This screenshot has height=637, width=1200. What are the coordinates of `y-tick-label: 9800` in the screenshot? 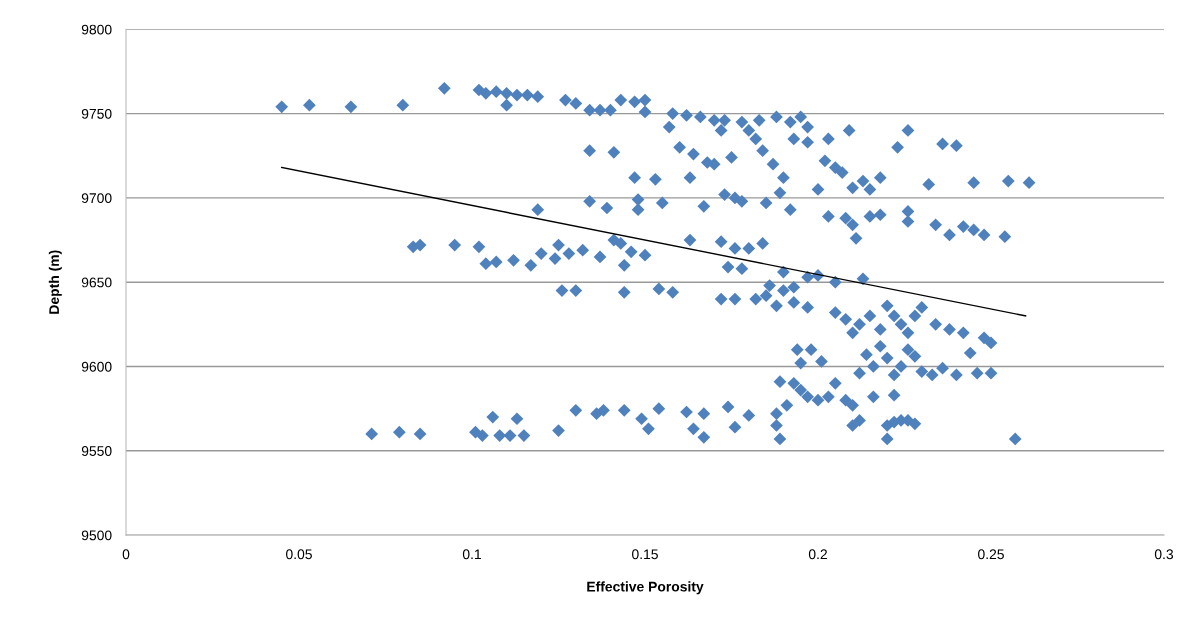 It's located at (96, 29).